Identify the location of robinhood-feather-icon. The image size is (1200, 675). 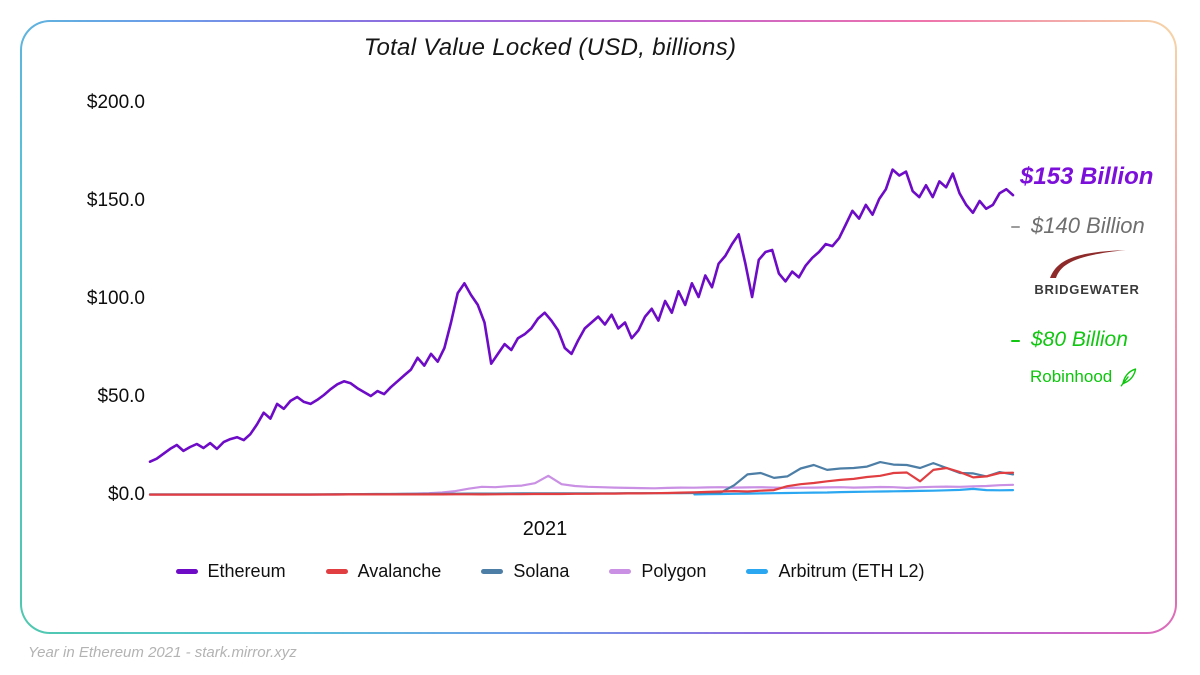
(1128, 377).